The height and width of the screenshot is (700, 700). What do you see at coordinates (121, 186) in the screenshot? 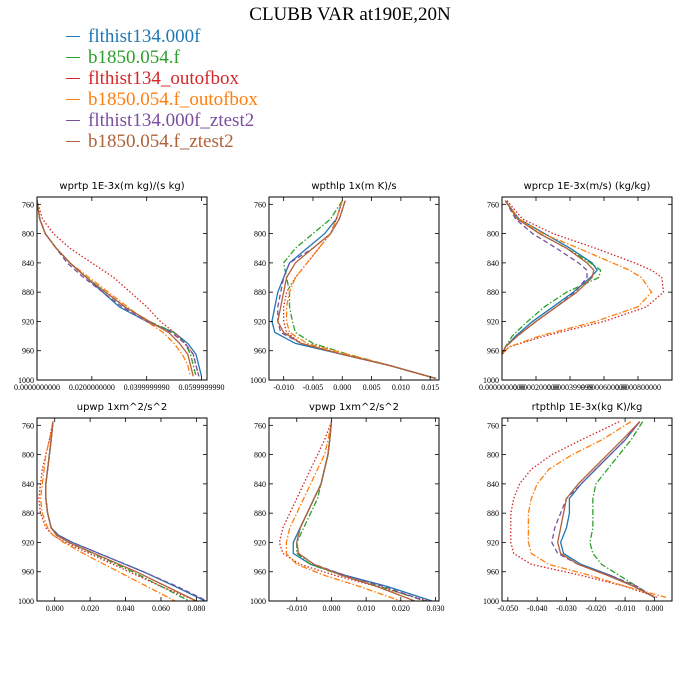
I see `panel-title: wprtp 1E-3x(m kg)/(s kg)` at bounding box center [121, 186].